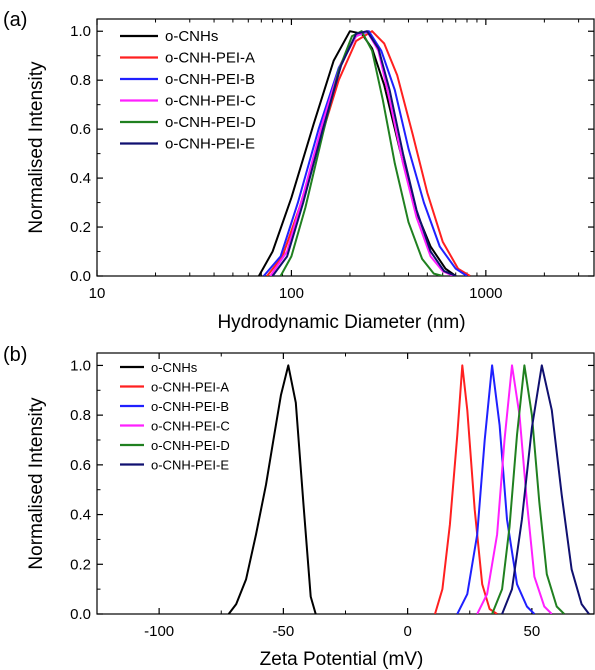  I want to click on series-line-o-cnh-pei-c, so click(514, 489).